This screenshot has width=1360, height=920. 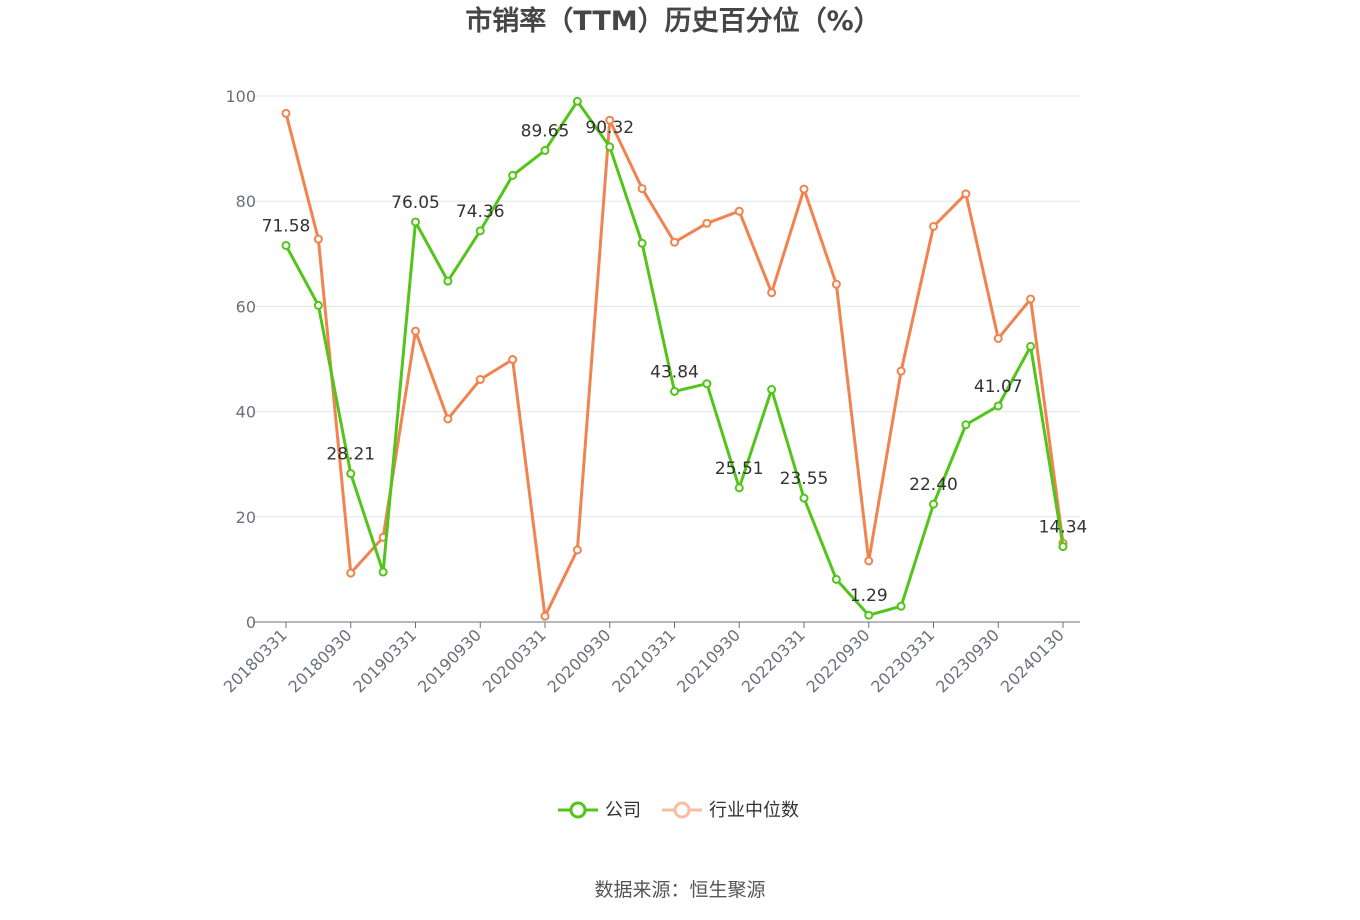 I want to click on chart-title: 市销率（TTM）历史百分位（%）, so click(x=672, y=21).